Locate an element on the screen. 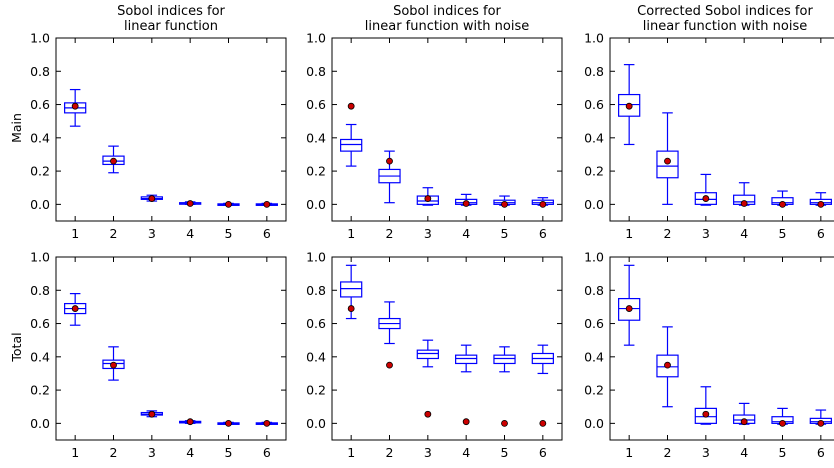 The width and height of the screenshot is (834, 468). panel-4: 0.0 0.2 0.4 0.6 0.8 1.0 1 2 3 4 5 6 is located at coordinates (158, 355).